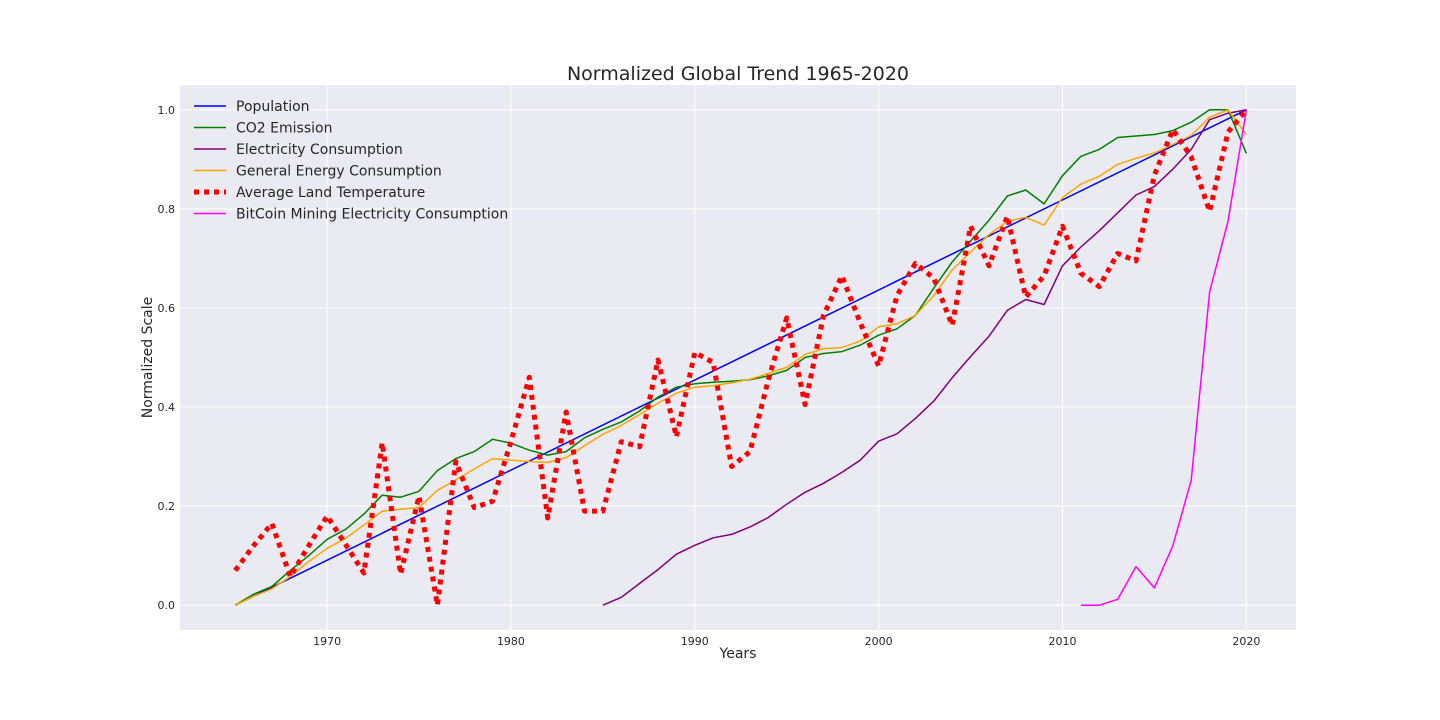 The width and height of the screenshot is (1440, 720). I want to click on x-axis-label: Years, so click(738, 654).